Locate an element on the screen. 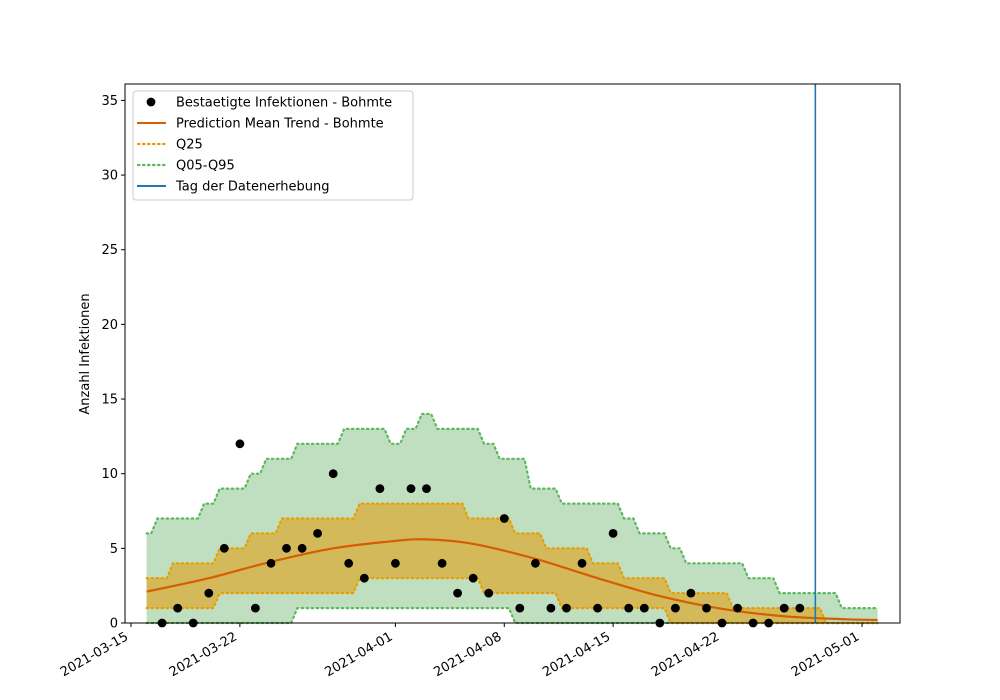  legend-label: Q25 is located at coordinates (189, 145).